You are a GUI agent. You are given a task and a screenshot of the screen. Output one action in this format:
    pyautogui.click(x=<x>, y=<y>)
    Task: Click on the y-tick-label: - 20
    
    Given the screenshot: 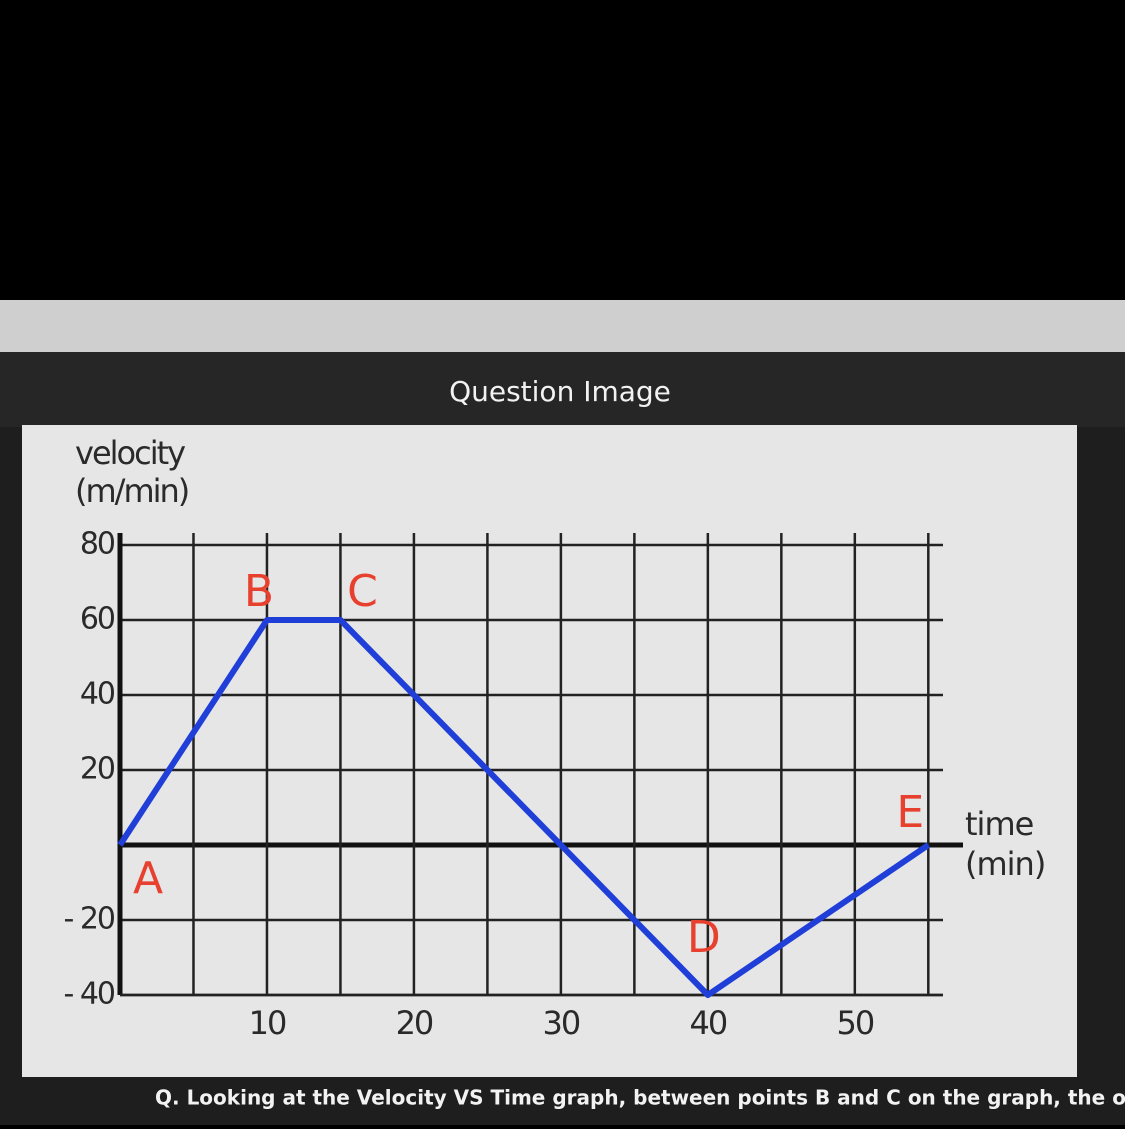 What is the action you would take?
    pyautogui.click(x=88, y=919)
    